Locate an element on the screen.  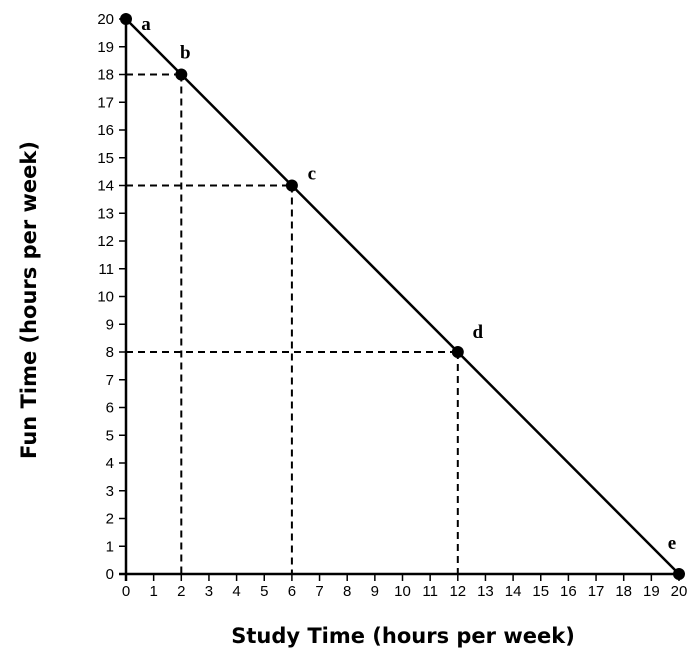
x-tick-label: 14 is located at coordinates (513, 591).